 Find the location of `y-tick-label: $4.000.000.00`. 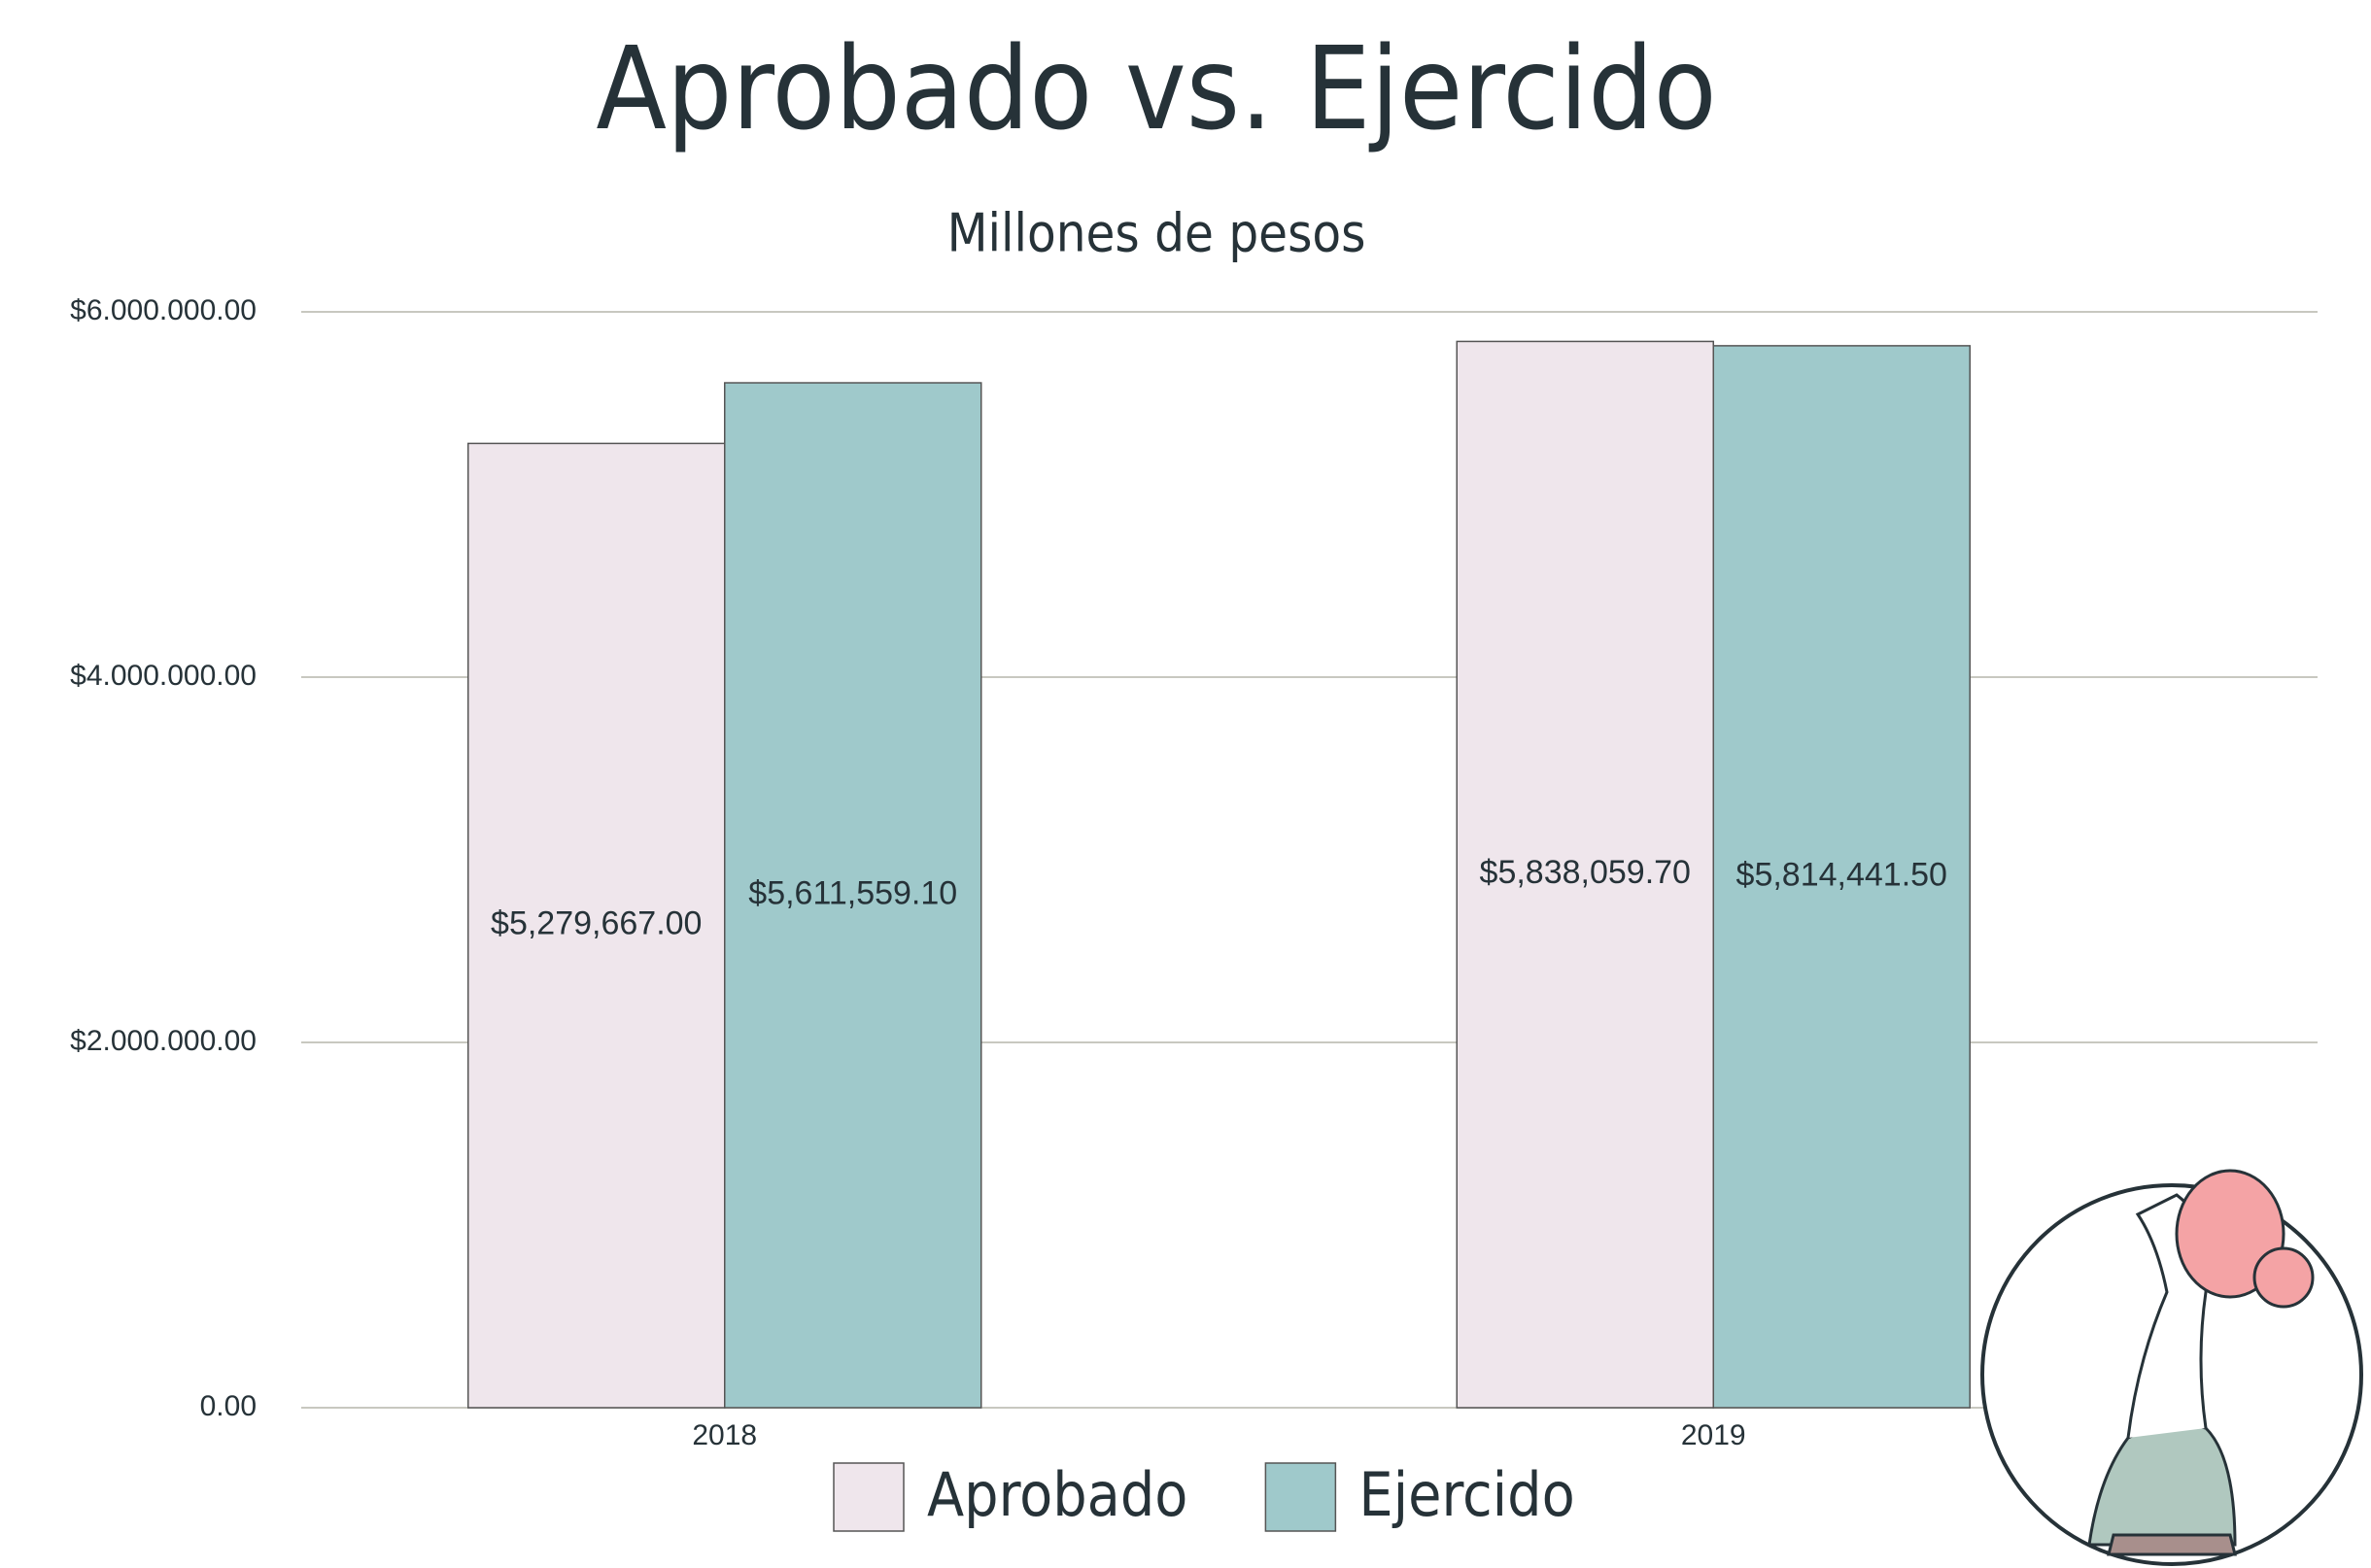

y-tick-label: $4.000.000.00 is located at coordinates (163, 676).